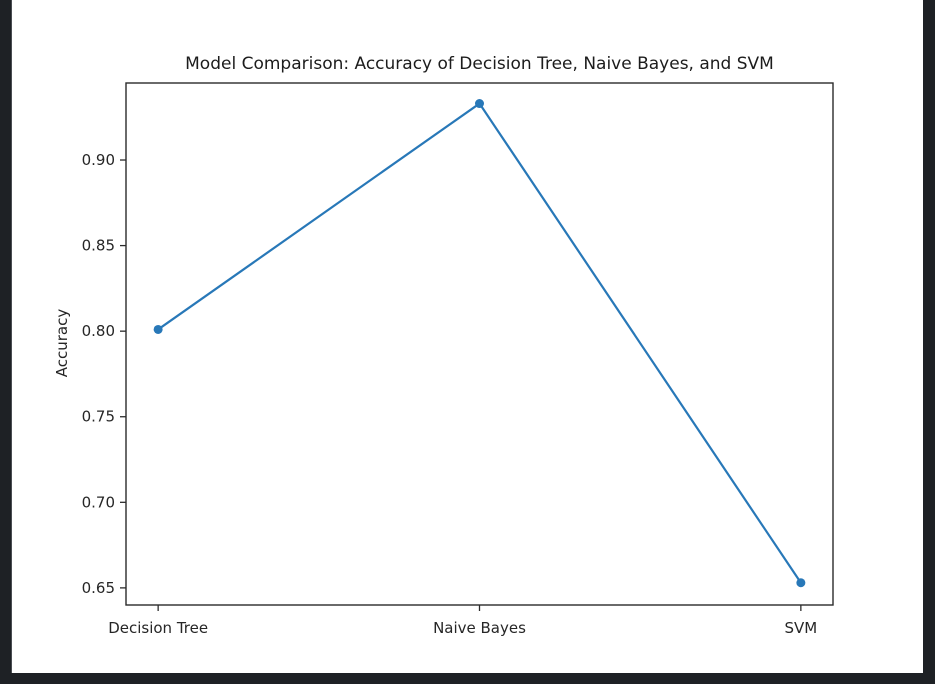 The width and height of the screenshot is (935, 684). Describe the element at coordinates (158, 628) in the screenshot. I see `x-tick-label: Decision Tree` at that location.